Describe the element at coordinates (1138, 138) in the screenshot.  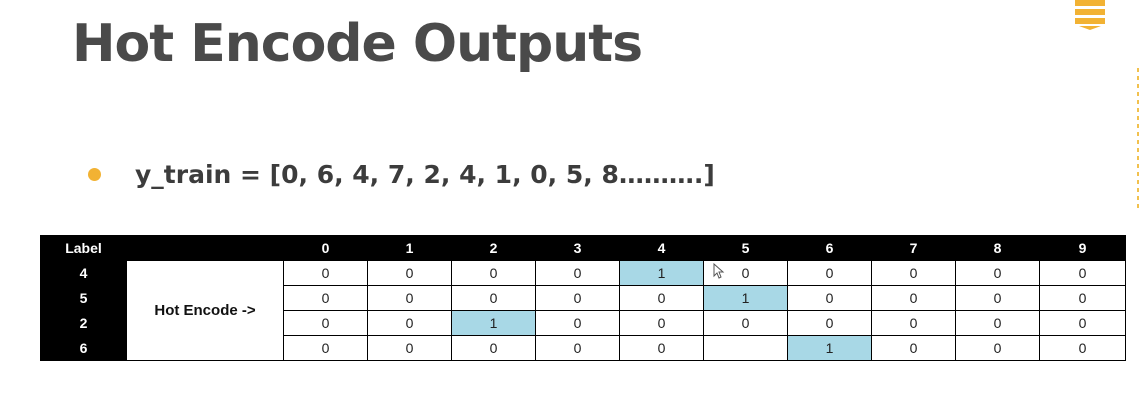
I see `decorative-dotted-line` at that location.